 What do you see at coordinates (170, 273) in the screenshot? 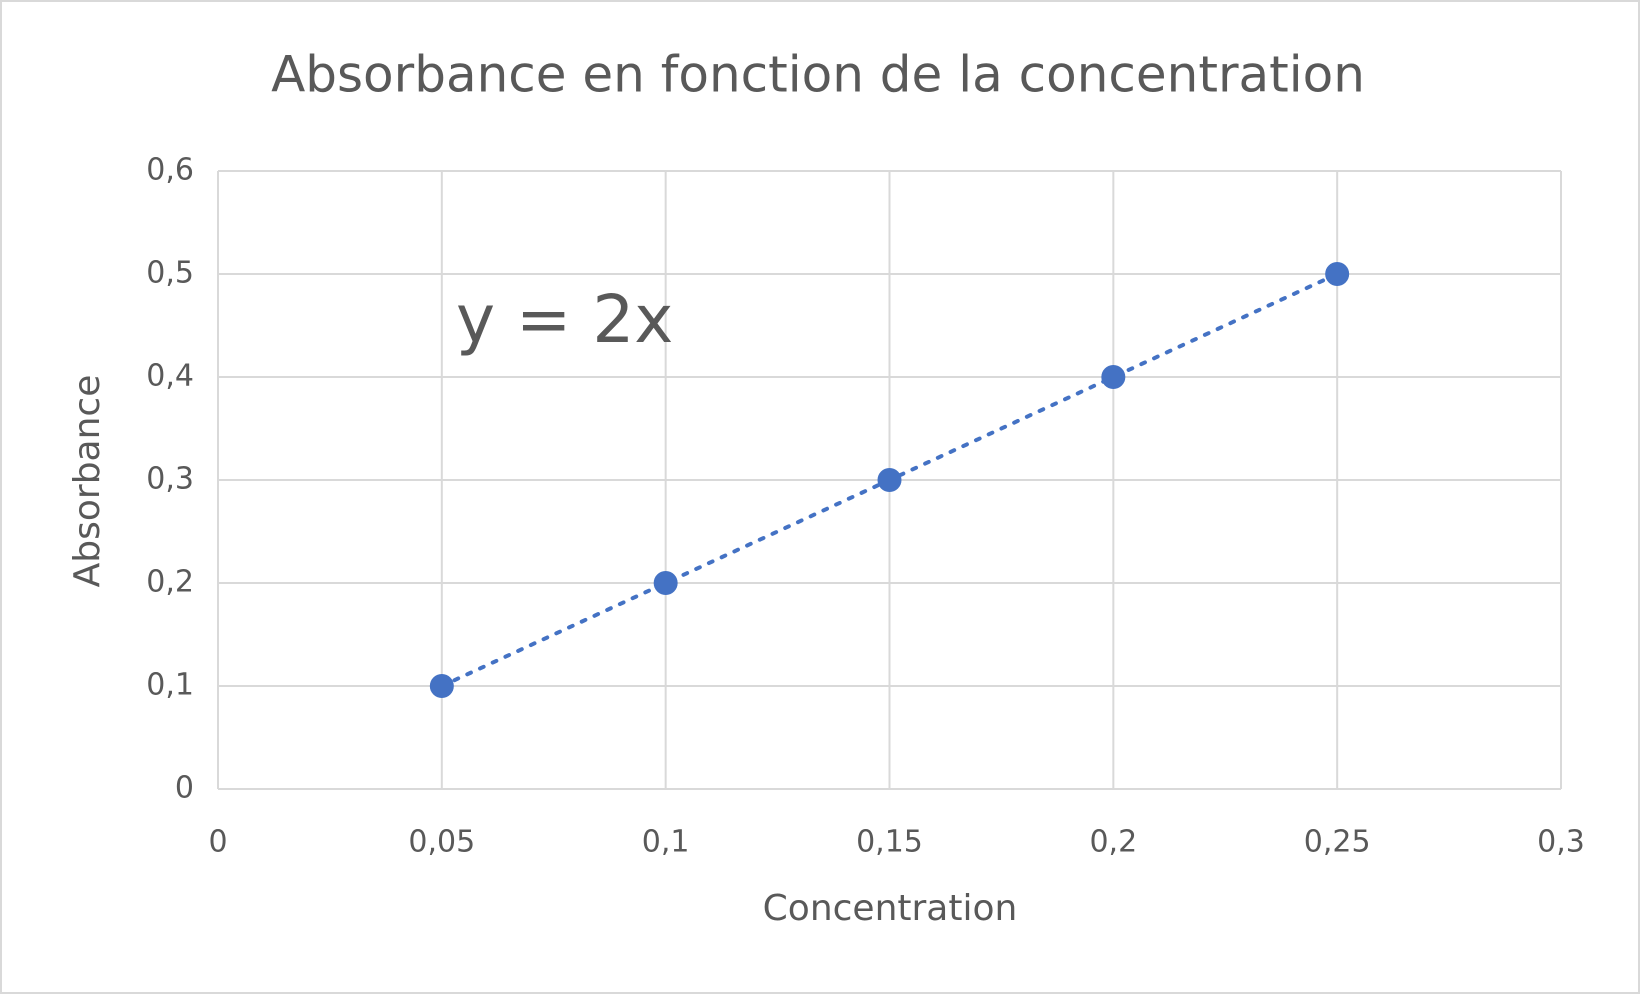
I see `y-tick-label: 0,5` at bounding box center [170, 273].